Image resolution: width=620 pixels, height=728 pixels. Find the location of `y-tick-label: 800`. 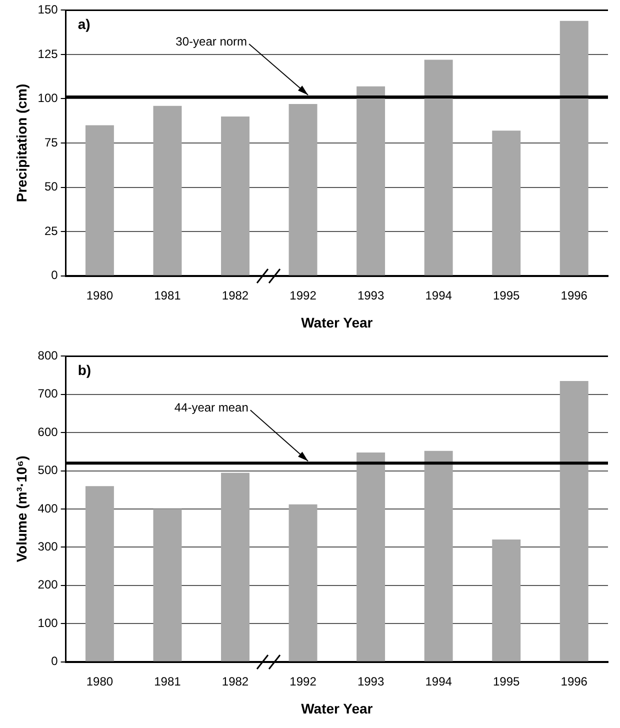

y-tick-label: 800 is located at coordinates (48, 355).